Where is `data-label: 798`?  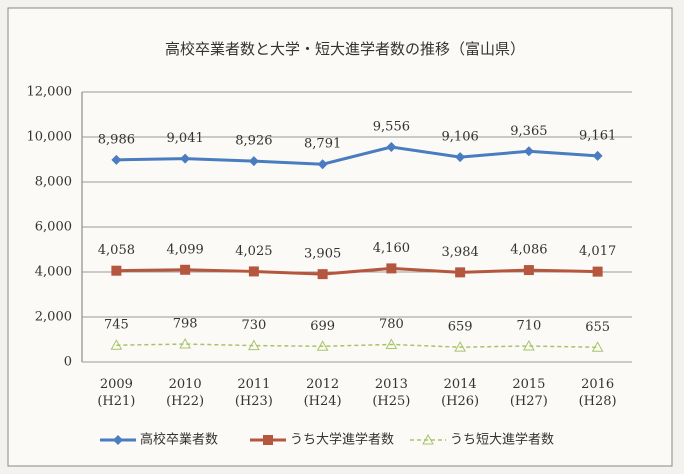
data-label: 798 is located at coordinates (185, 324).